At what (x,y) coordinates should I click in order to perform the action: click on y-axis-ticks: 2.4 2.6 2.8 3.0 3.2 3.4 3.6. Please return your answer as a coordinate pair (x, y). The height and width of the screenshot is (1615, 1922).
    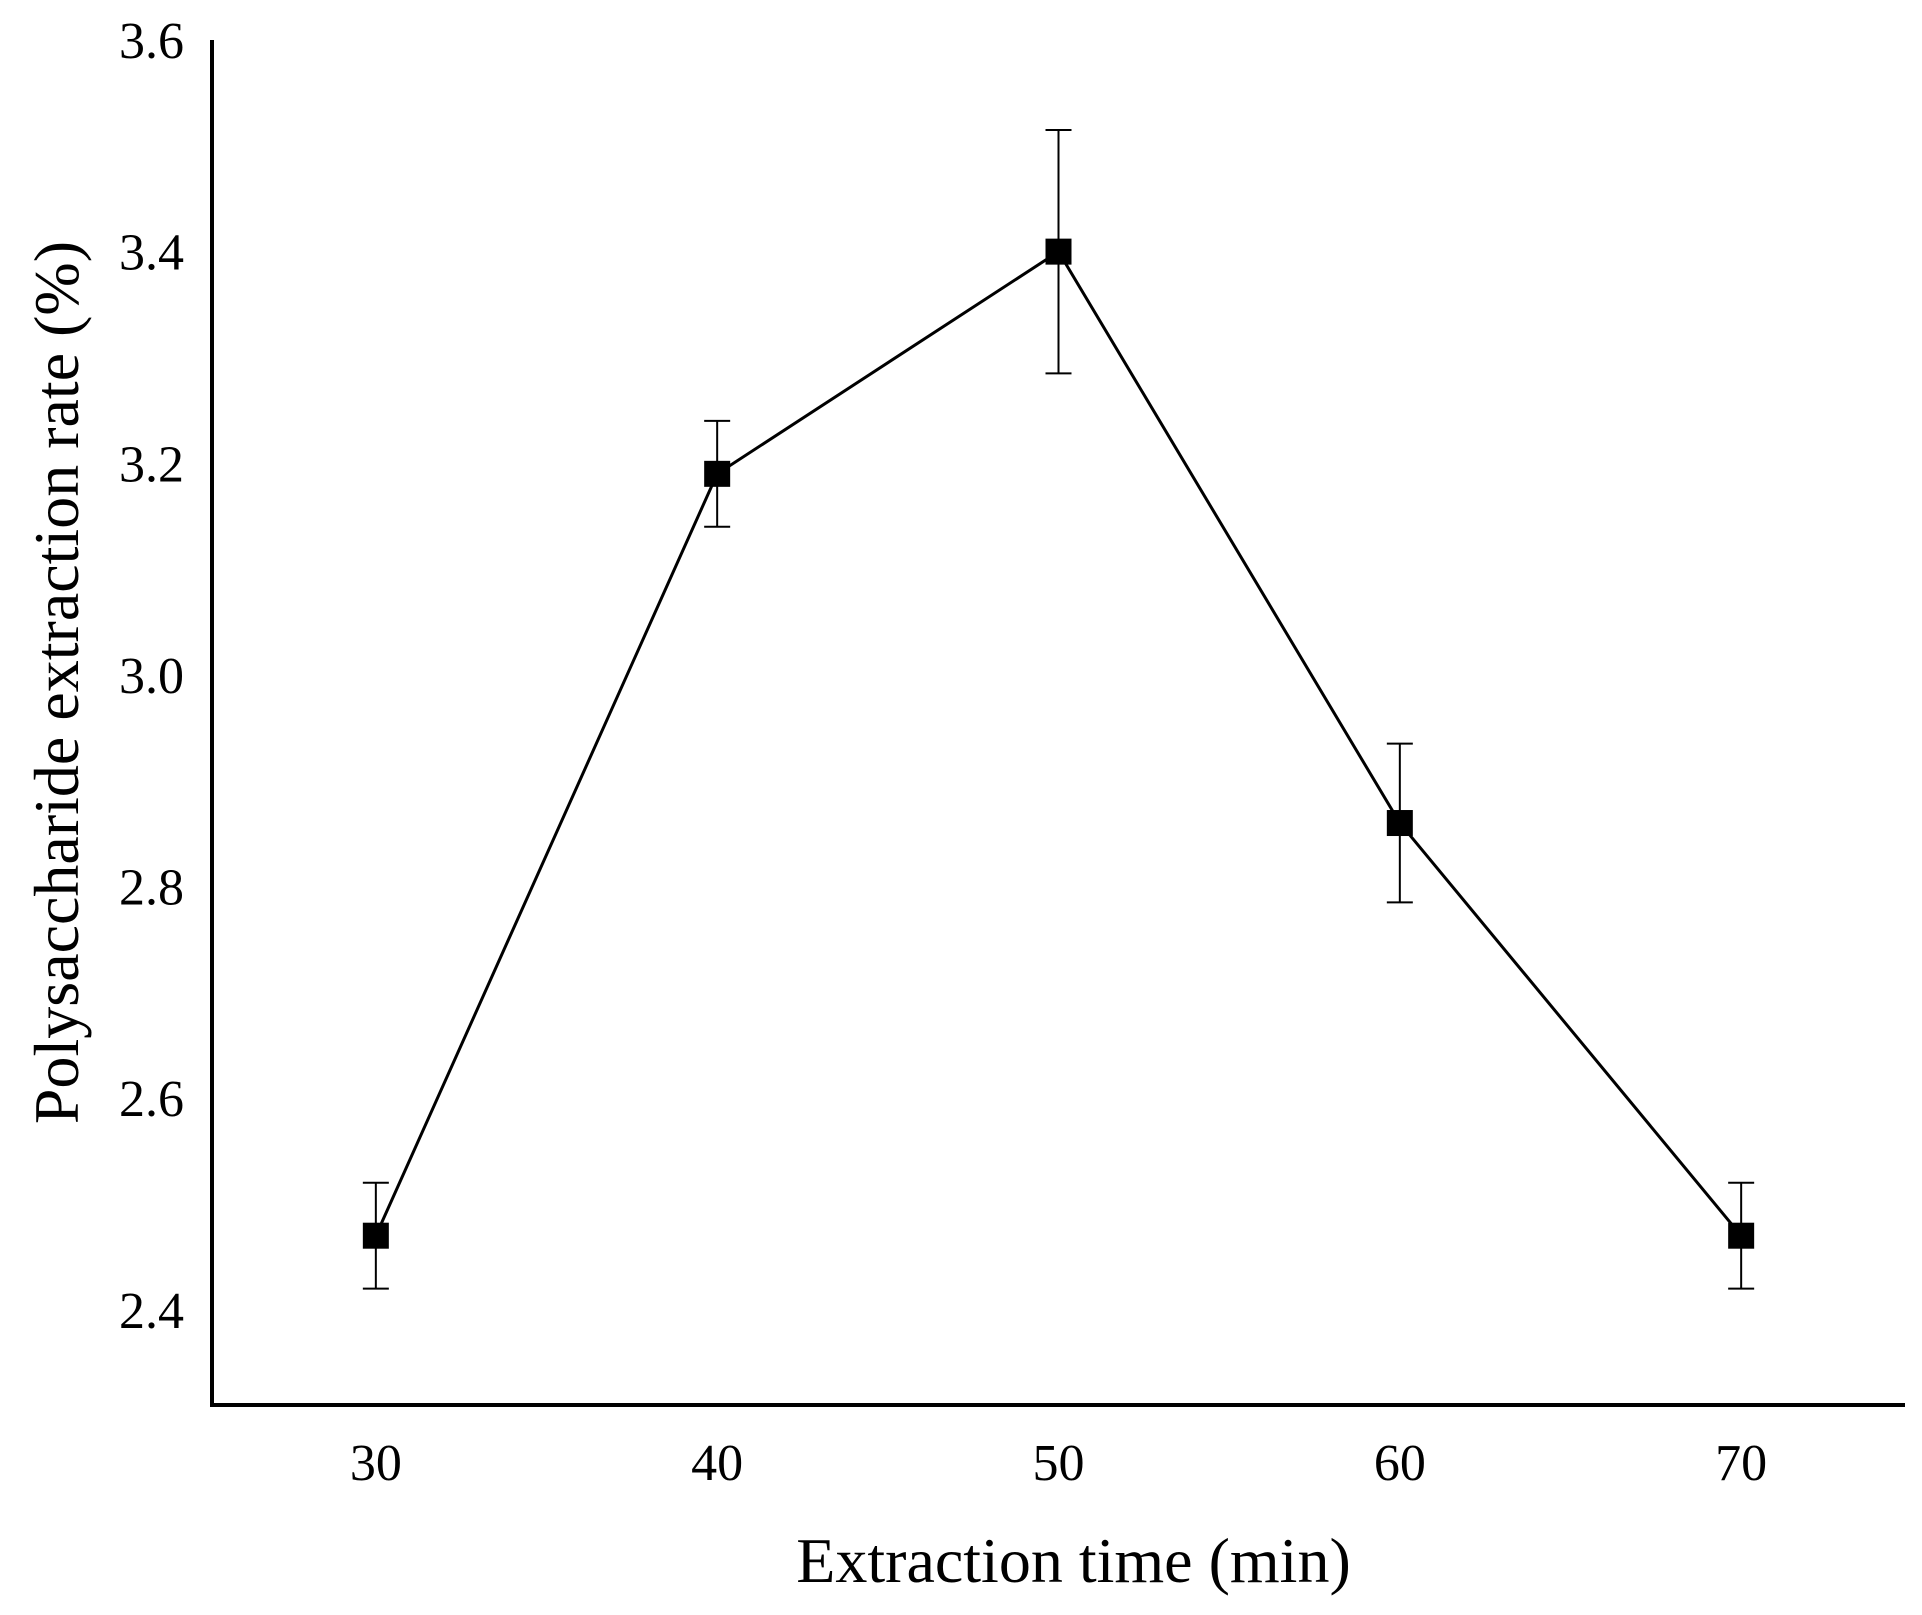
    Looking at the image, I should click on (151, 676).